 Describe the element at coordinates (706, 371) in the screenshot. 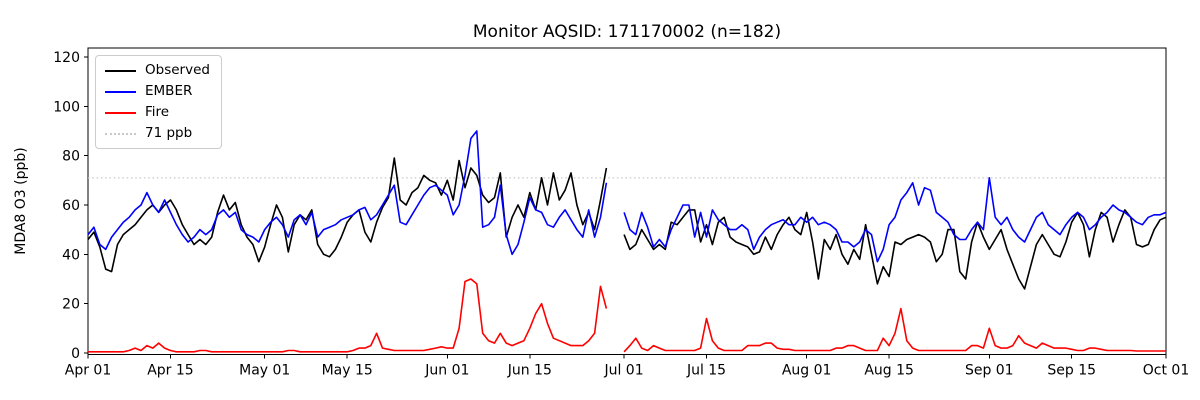

I see `x-tick-label: Jul 15` at that location.